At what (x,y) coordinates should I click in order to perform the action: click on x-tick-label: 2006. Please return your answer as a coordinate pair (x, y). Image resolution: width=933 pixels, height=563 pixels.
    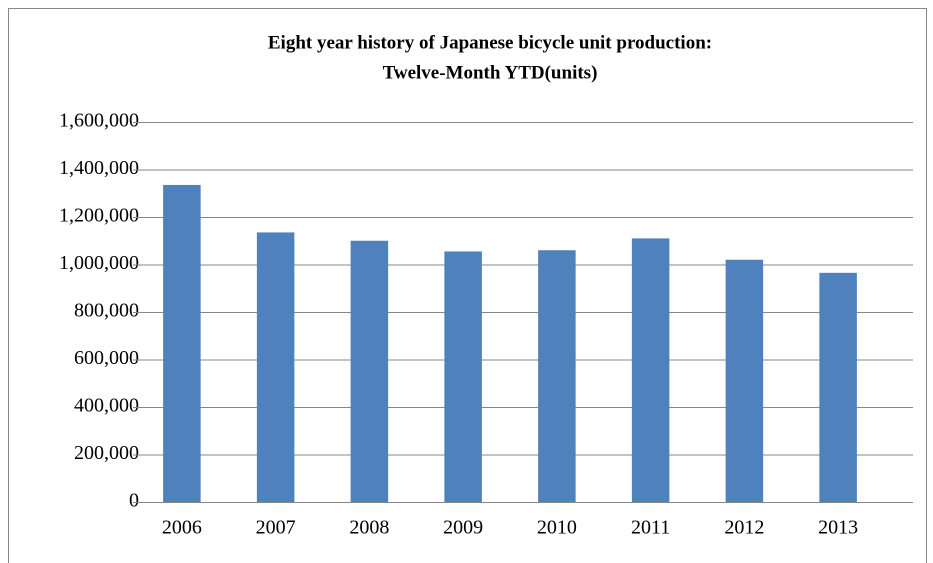
    Looking at the image, I should click on (182, 528).